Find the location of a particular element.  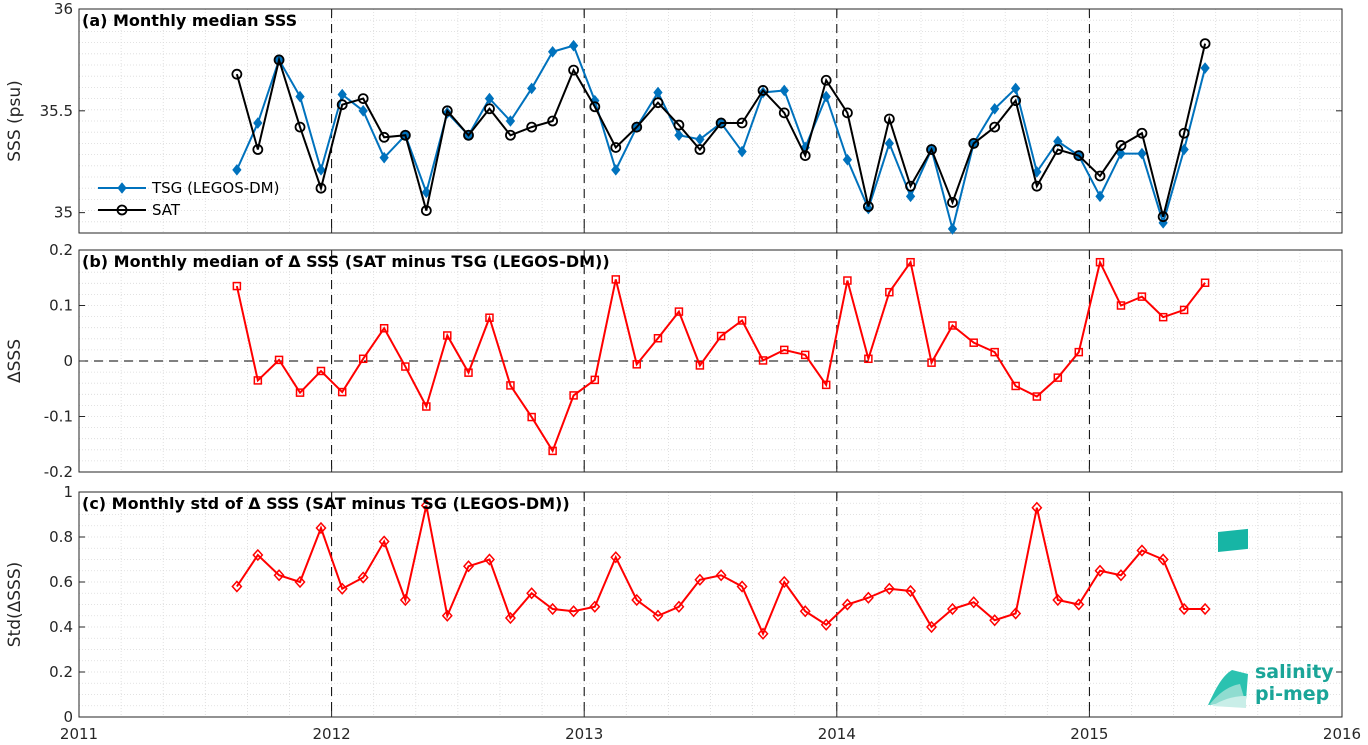

x-tick-label: 2012 is located at coordinates (332, 734).